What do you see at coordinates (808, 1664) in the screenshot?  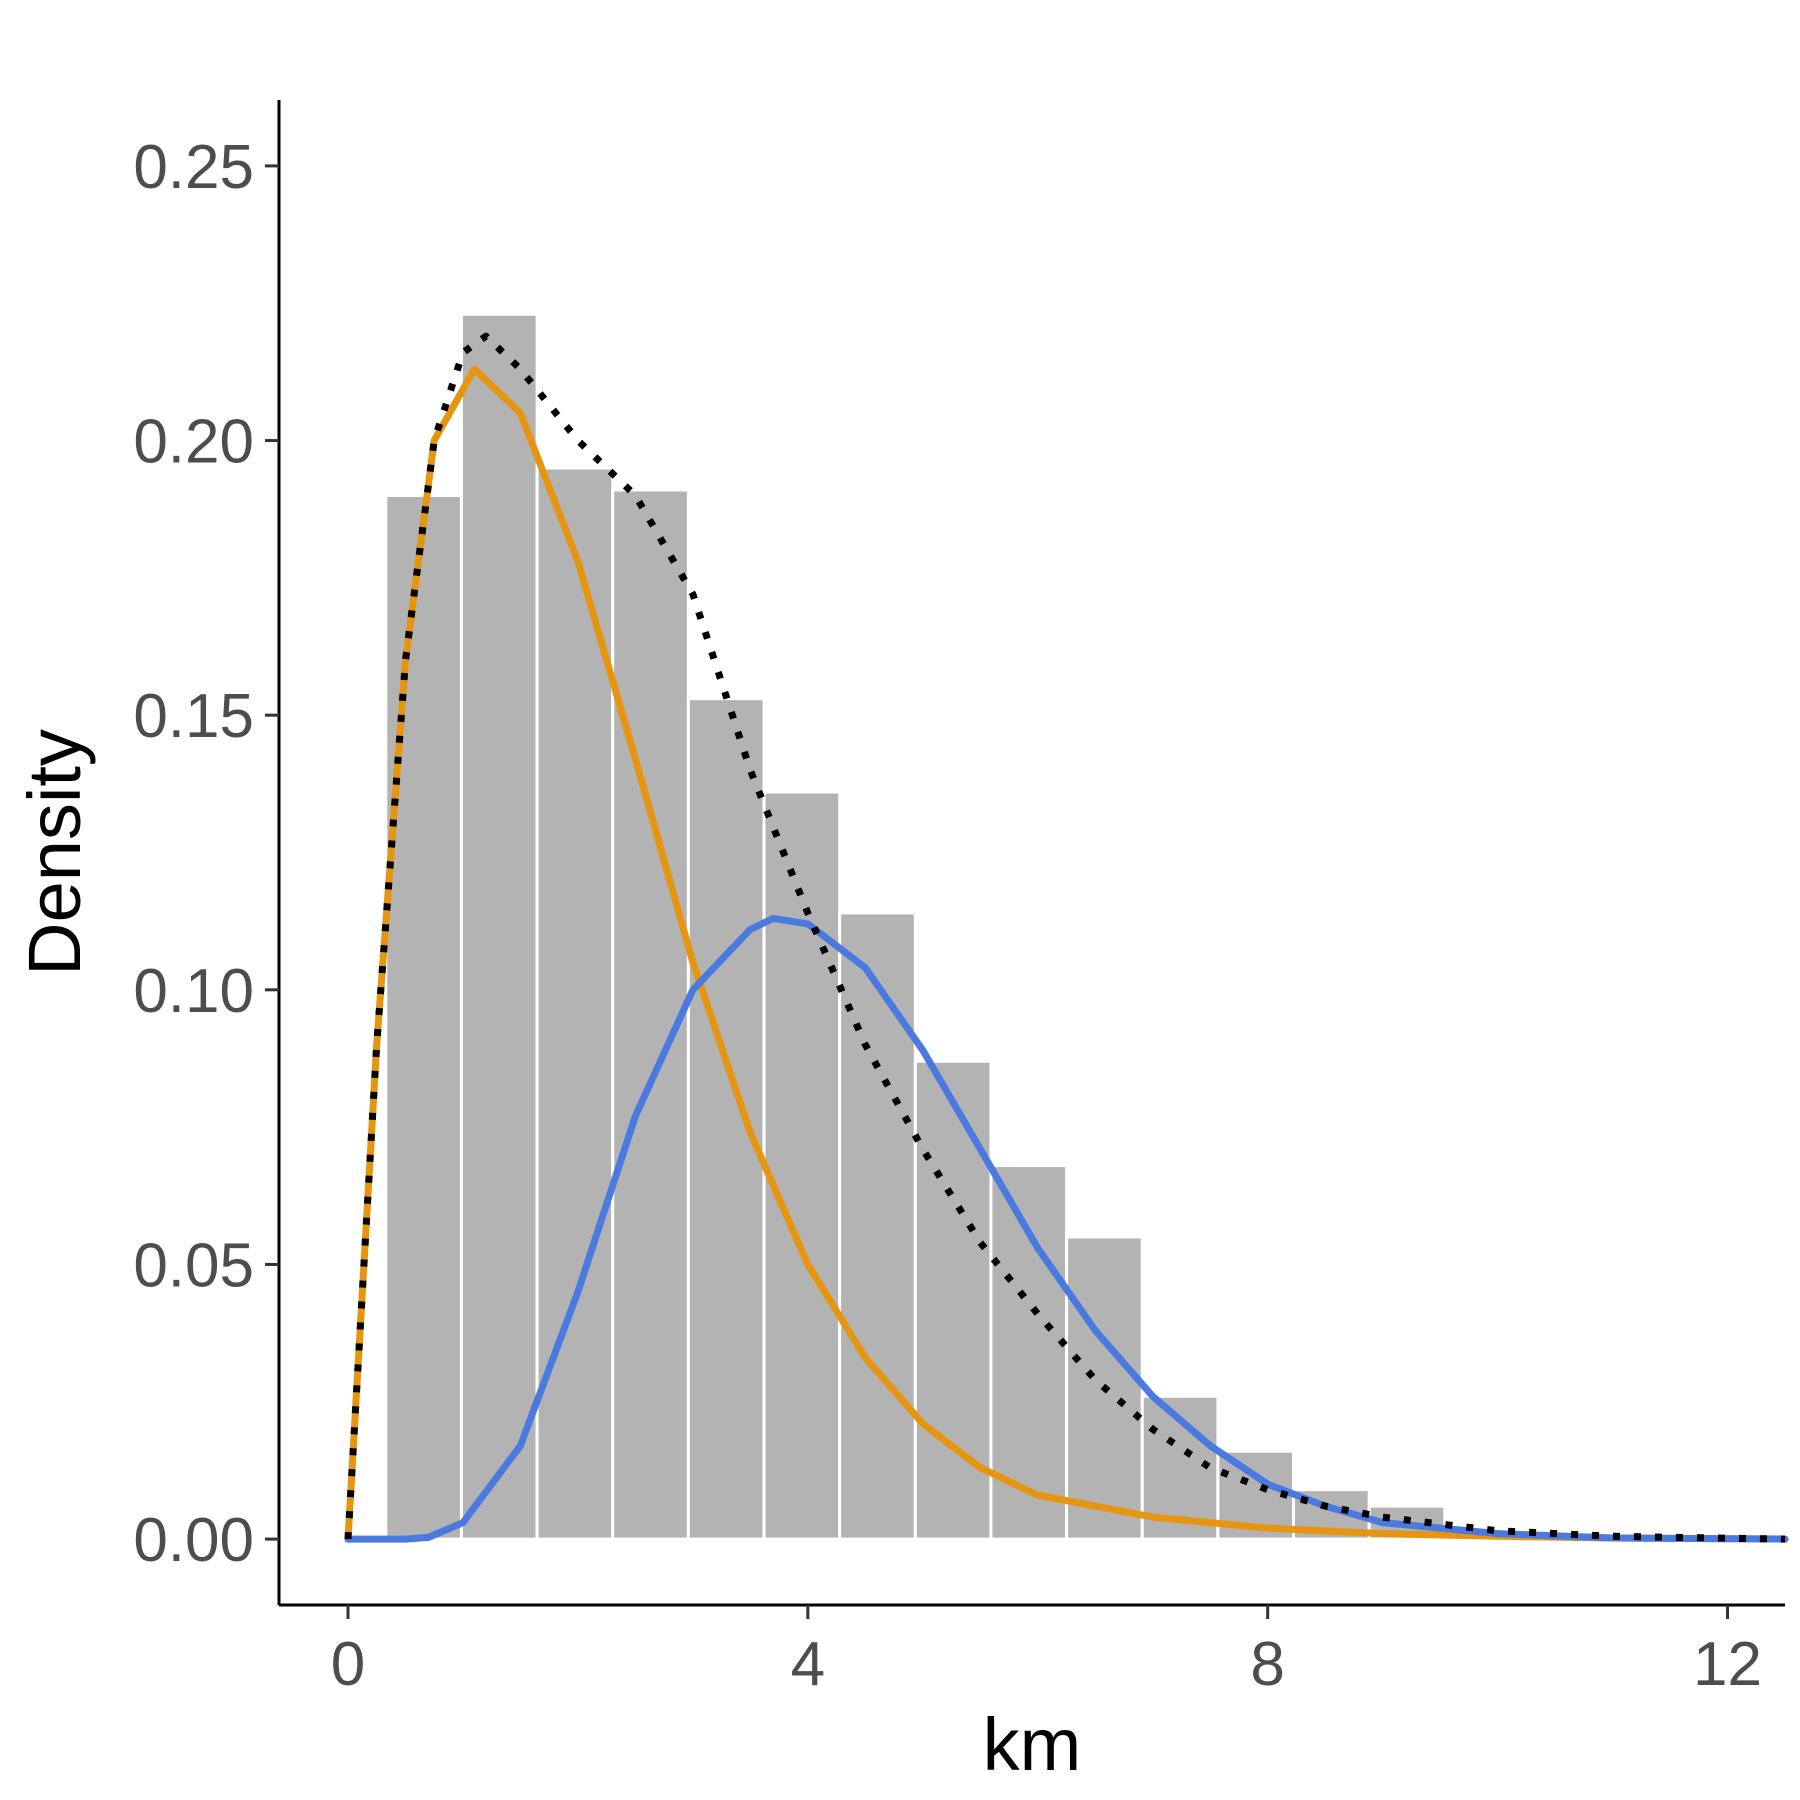 I see `x-tick-label: 4` at bounding box center [808, 1664].